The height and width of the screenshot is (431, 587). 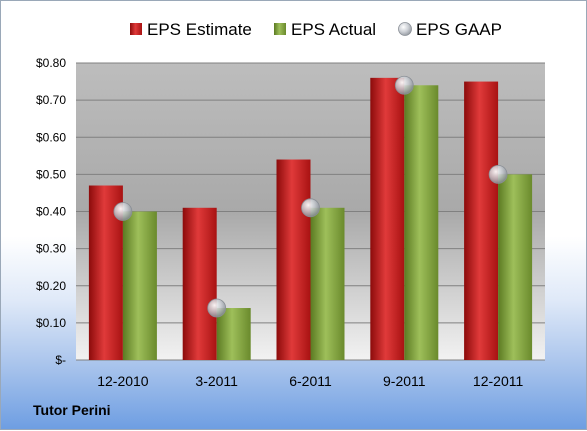 What do you see at coordinates (51, 137) in the screenshot?
I see `y-tick-label: $0.60` at bounding box center [51, 137].